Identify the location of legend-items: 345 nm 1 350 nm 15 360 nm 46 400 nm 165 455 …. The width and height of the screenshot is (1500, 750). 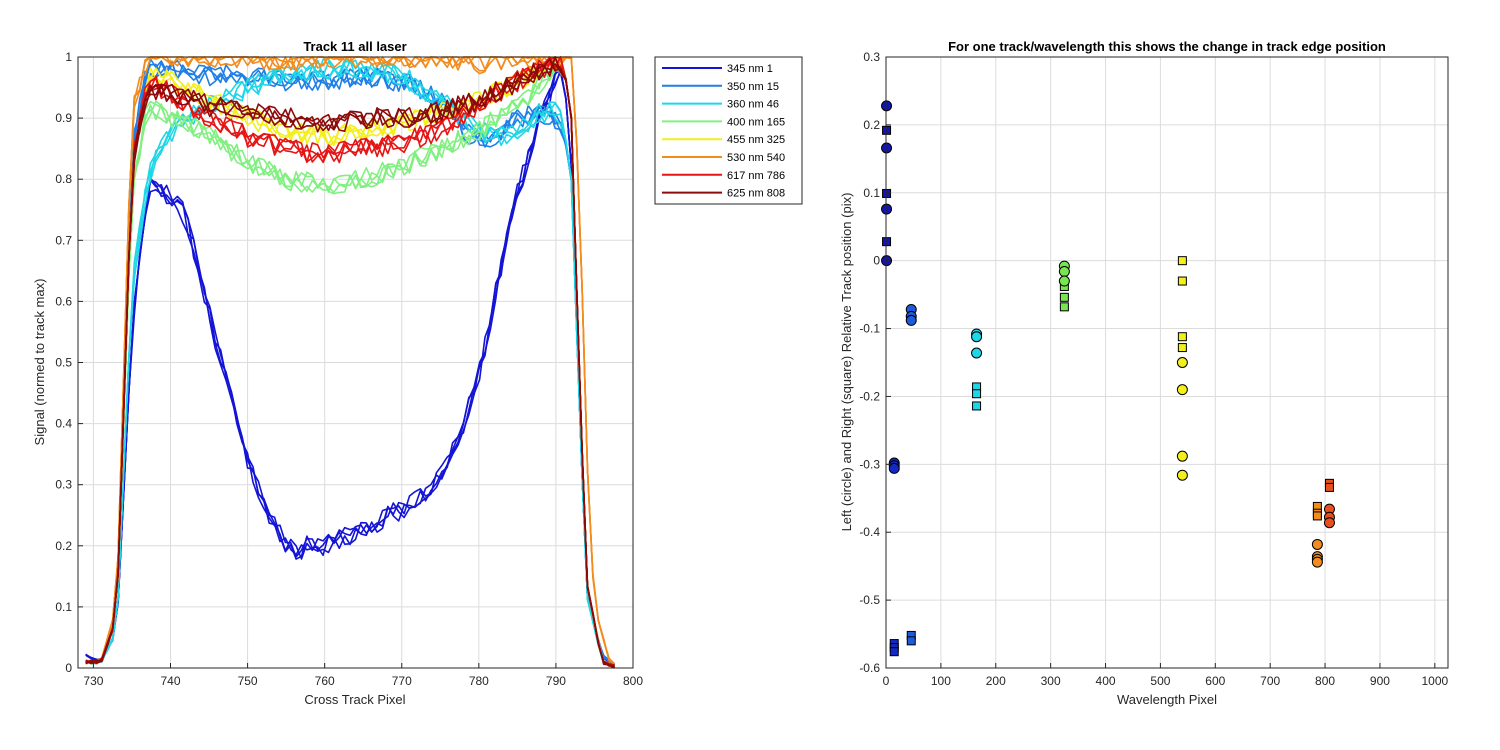
(723, 131).